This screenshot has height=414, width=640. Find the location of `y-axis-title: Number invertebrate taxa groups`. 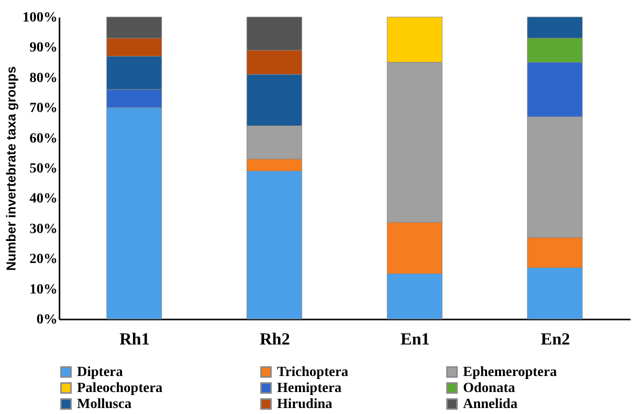

y-axis-title: Number invertebrate taxa groups is located at coordinates (11, 168).